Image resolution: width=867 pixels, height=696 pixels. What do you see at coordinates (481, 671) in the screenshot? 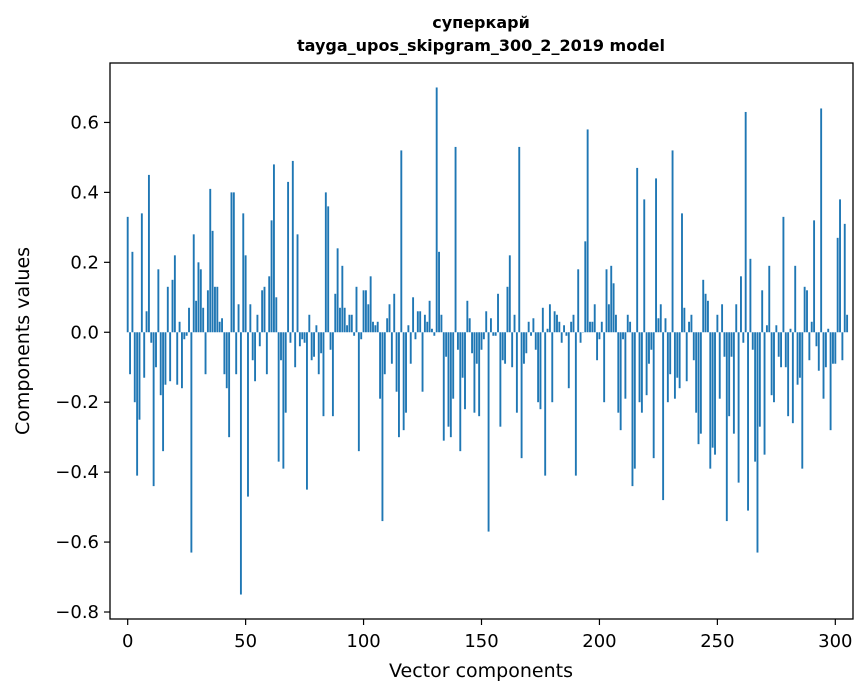
I see `x-axis-label: Vector components` at bounding box center [481, 671].